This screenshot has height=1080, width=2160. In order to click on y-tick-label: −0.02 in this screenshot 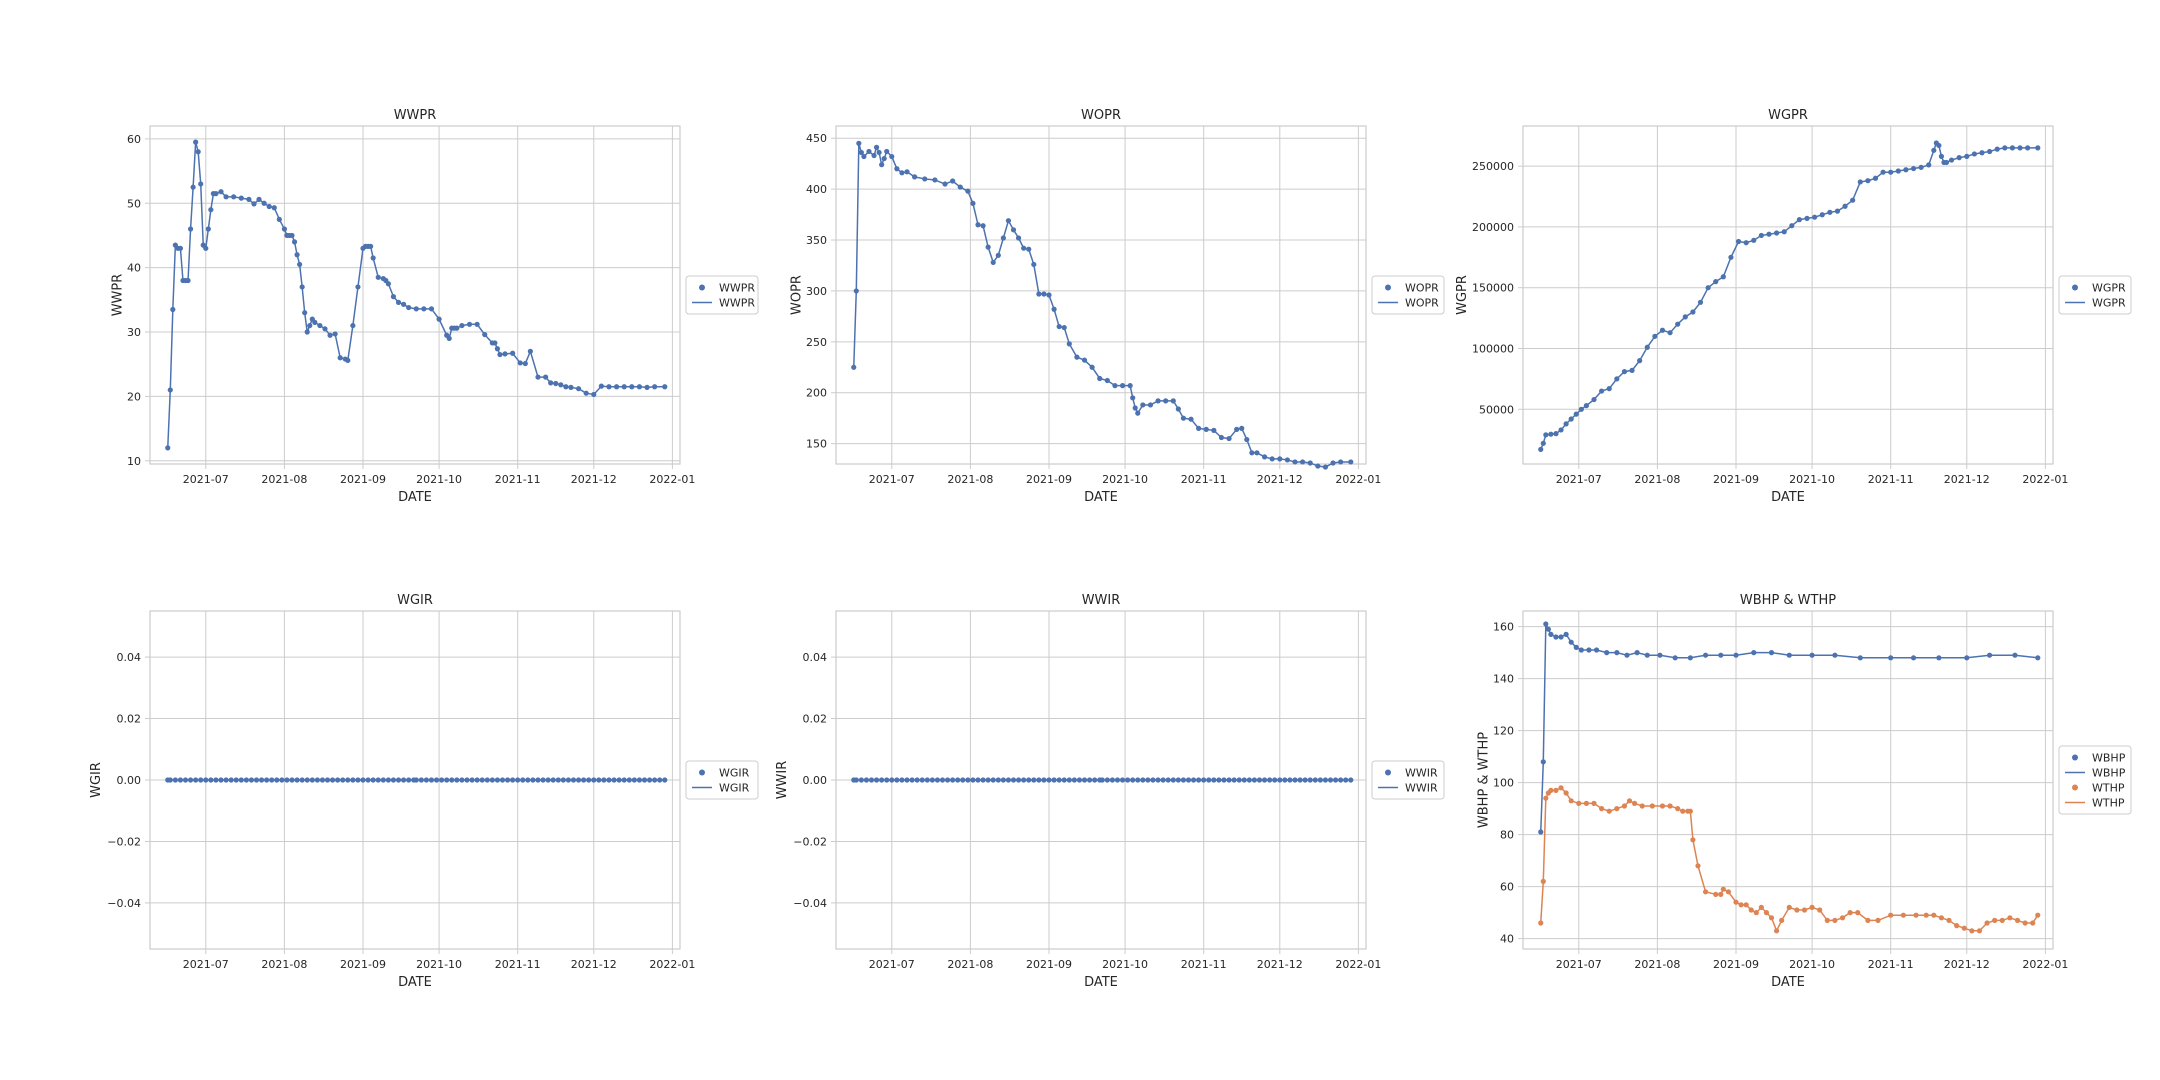, I will do `click(810, 841)`.